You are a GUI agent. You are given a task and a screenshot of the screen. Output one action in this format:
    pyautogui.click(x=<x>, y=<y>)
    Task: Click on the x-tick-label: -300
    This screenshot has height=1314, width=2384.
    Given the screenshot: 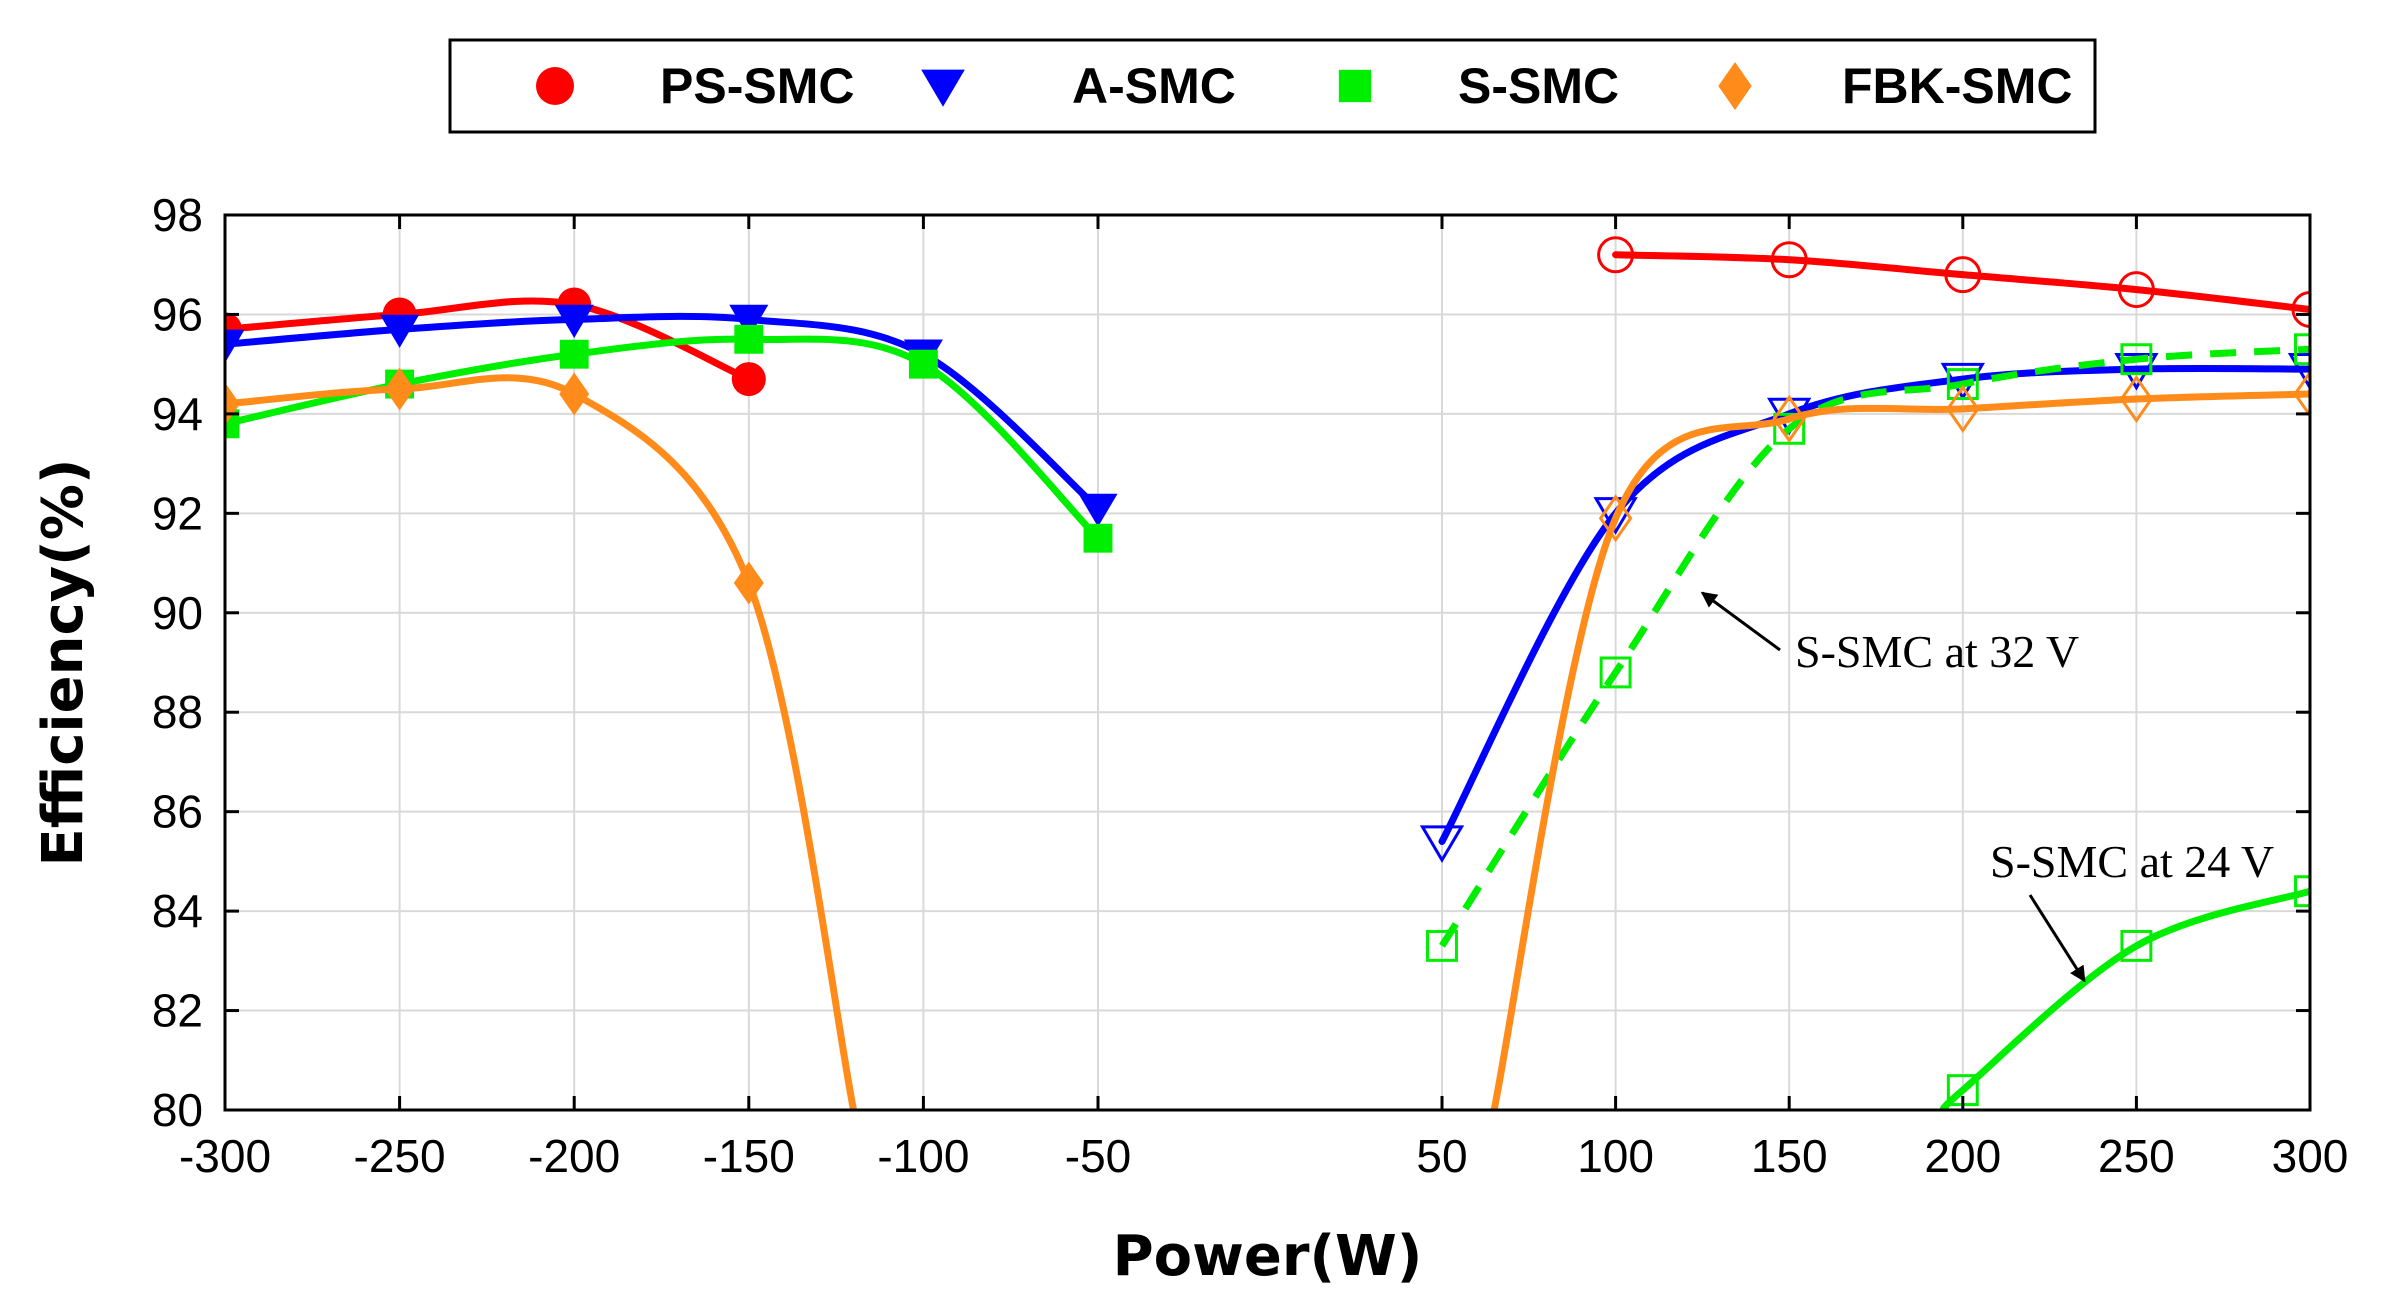 What is the action you would take?
    pyautogui.click(x=225, y=1156)
    